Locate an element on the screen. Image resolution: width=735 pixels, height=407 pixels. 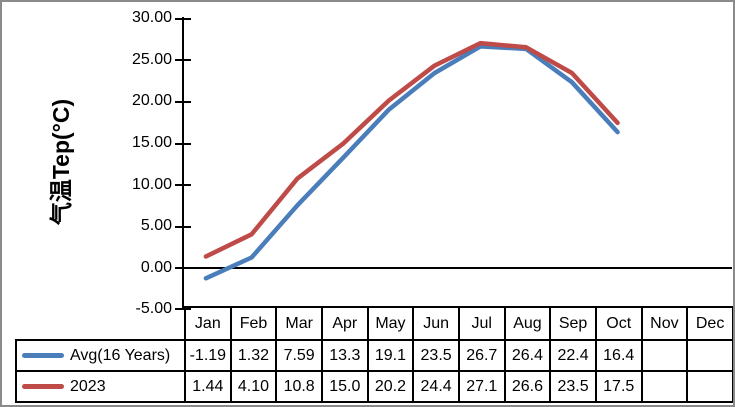
series-label-cell: 2023 is located at coordinates (100, 386).